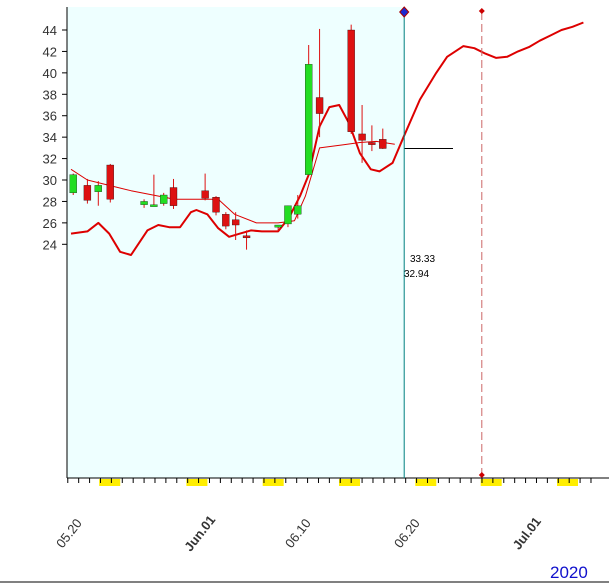 Image resolution: width=609 pixels, height=584 pixels. What do you see at coordinates (50, 137) in the screenshot?
I see `y-tick-label: 34` at bounding box center [50, 137].